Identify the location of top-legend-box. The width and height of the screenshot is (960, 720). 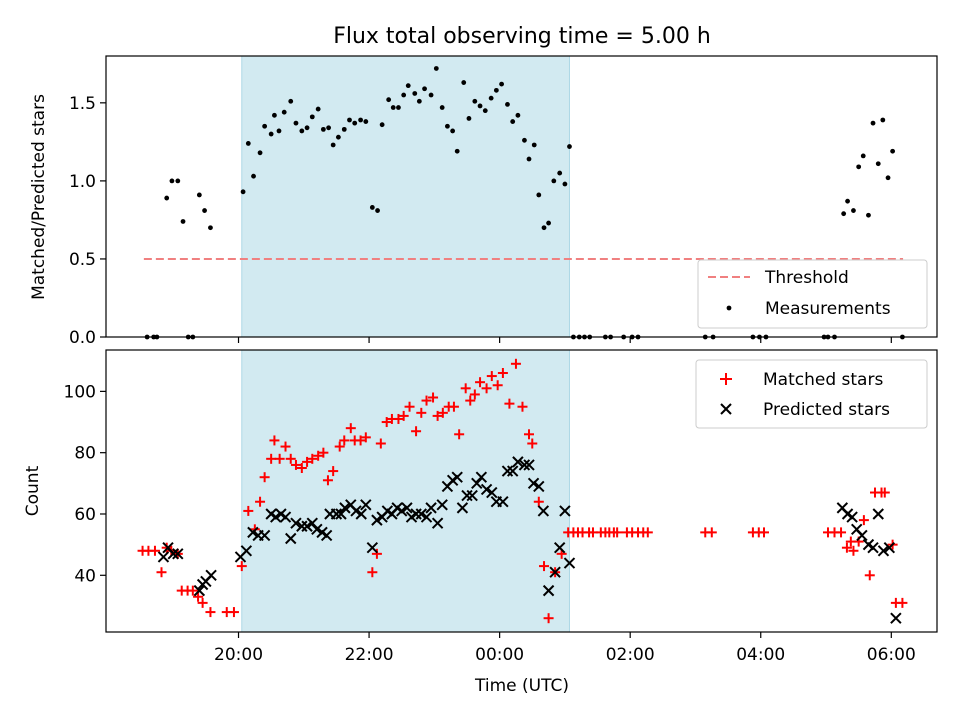
(812, 294).